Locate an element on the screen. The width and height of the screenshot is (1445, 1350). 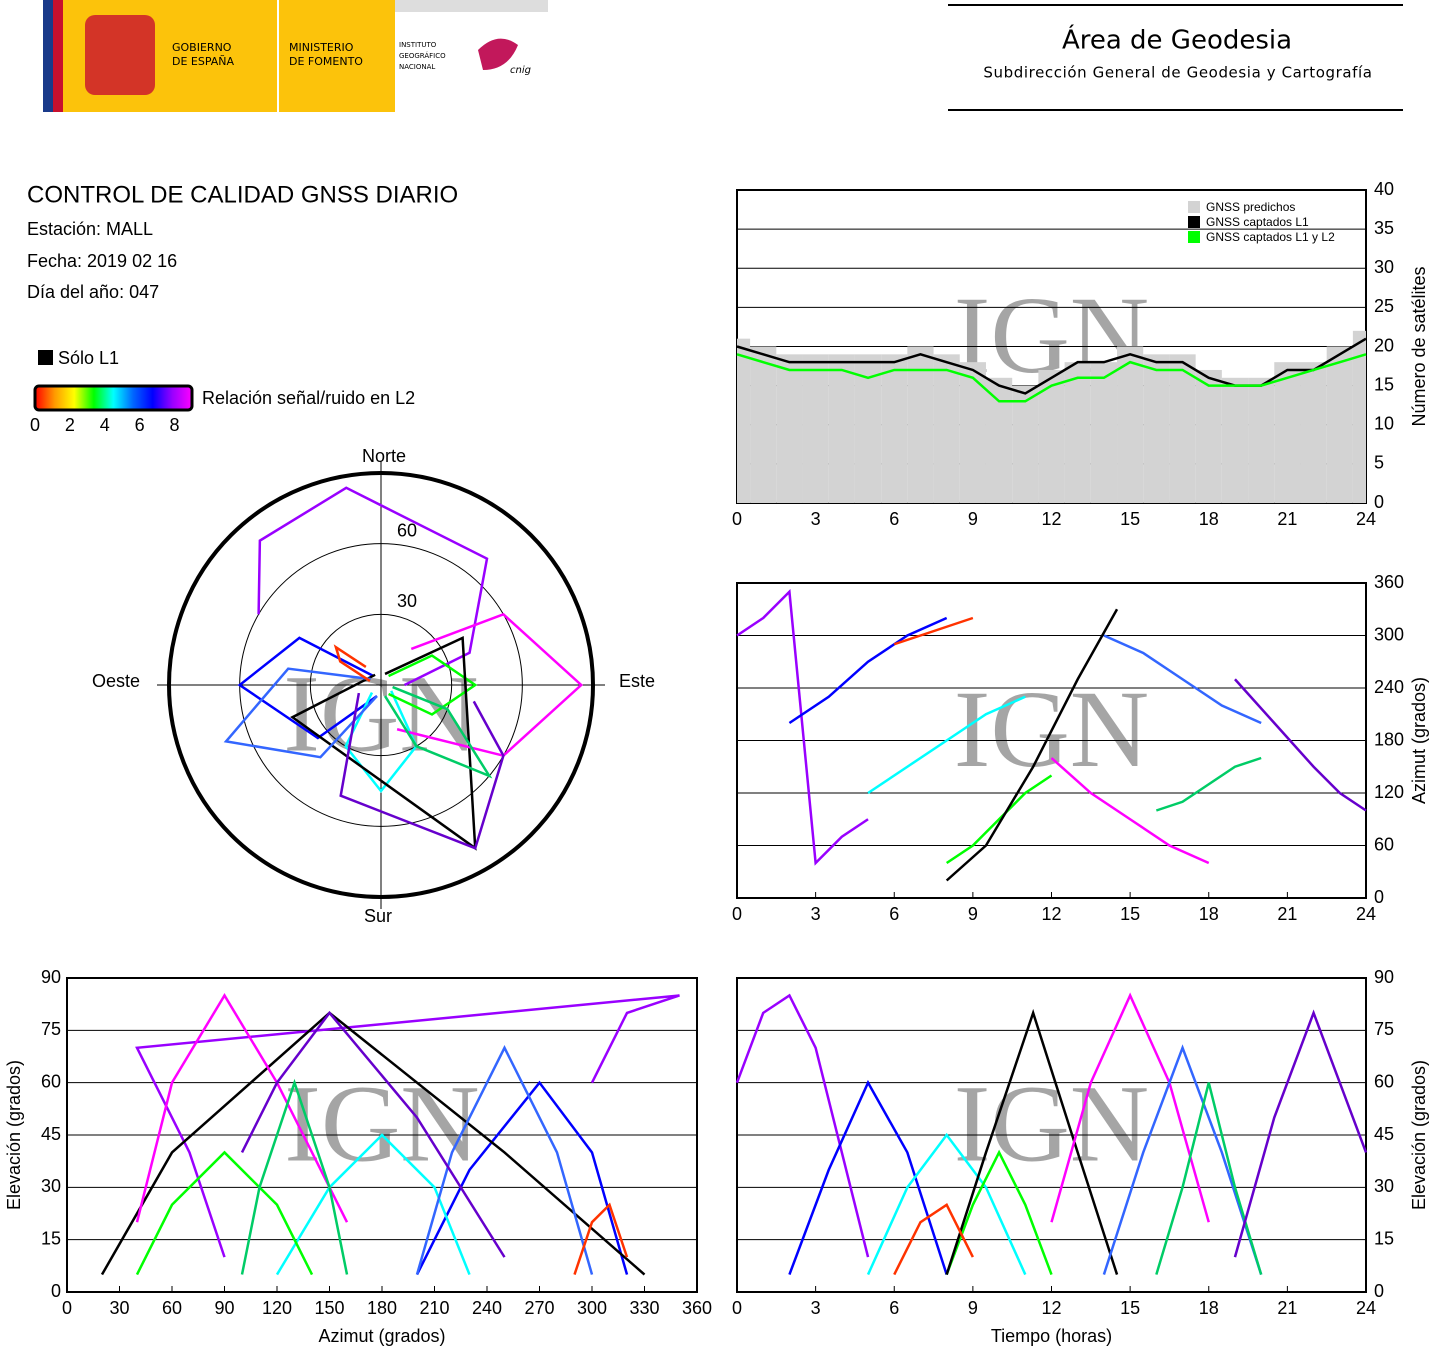
x-tick-label: 120 is located at coordinates (277, 1308).